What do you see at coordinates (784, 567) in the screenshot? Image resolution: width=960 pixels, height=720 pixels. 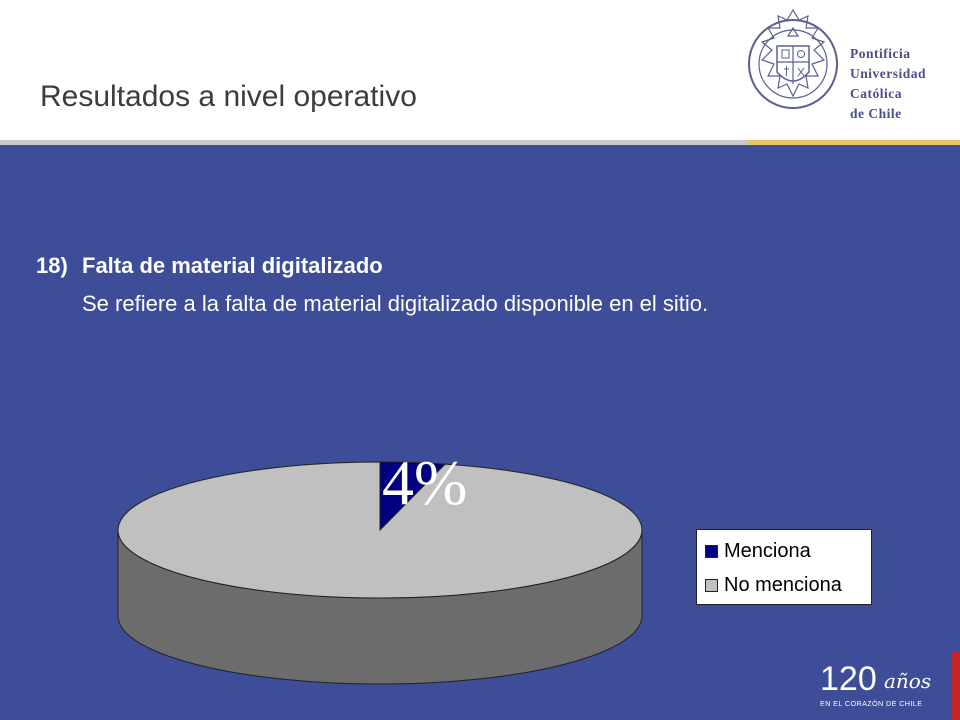 I see `chart-legend: Menciona No menciona` at bounding box center [784, 567].